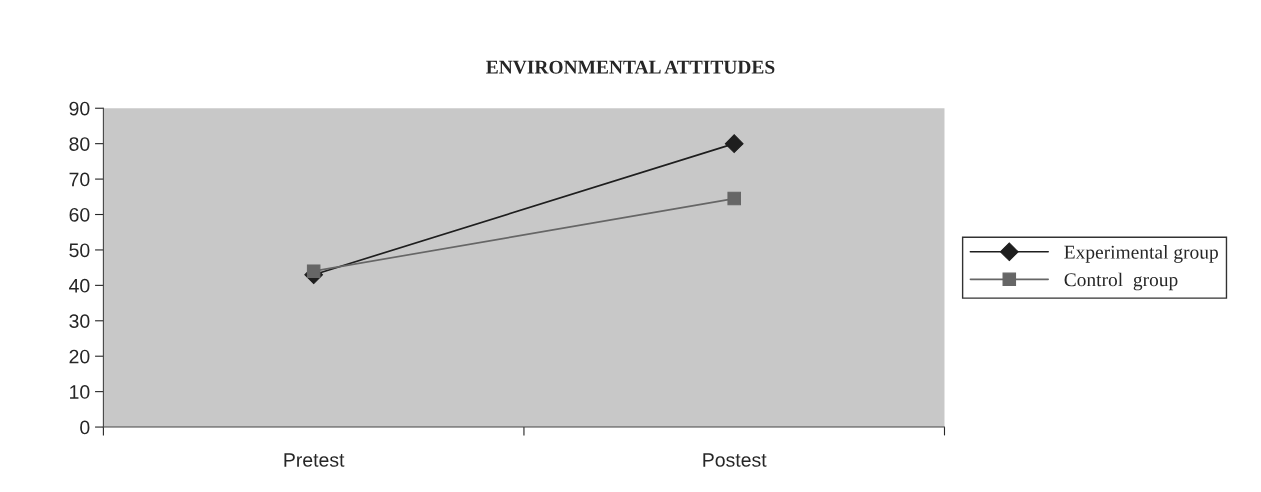 The image size is (1261, 492). Describe the element at coordinates (79, 356) in the screenshot. I see `y-tick-label: 20` at that location.